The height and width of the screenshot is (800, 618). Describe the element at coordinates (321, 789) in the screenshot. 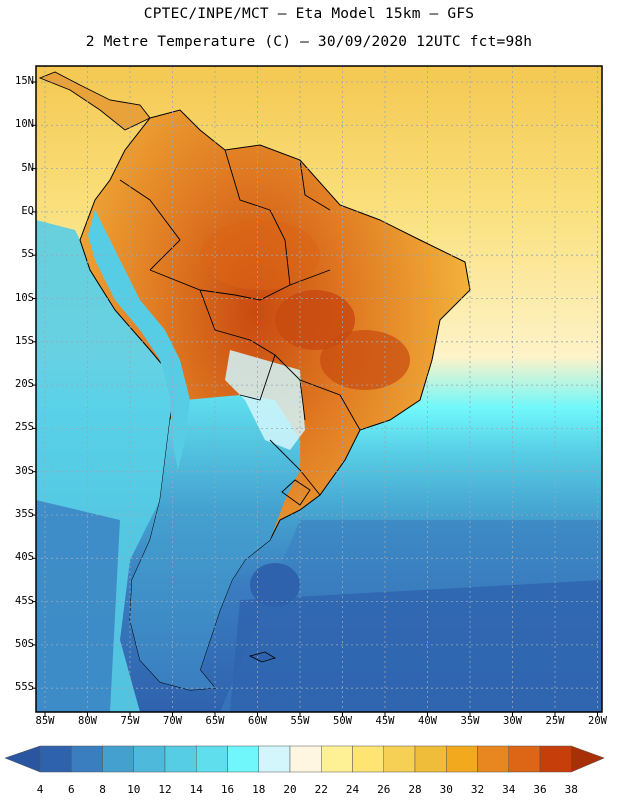

I see `colorbar-tick-label: 22` at that location.